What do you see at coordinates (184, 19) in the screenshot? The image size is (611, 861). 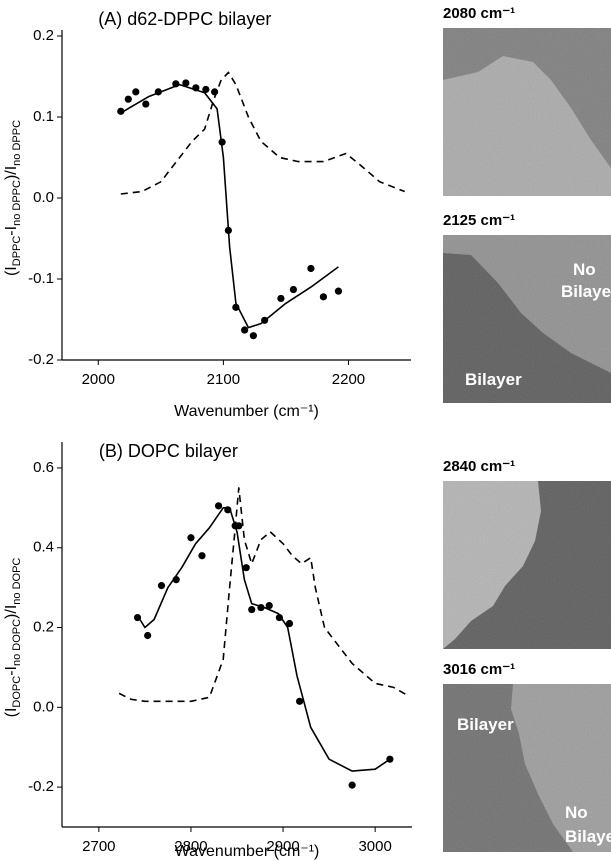 I see `chart-title: (A) d62-DPPC bilayer` at bounding box center [184, 19].